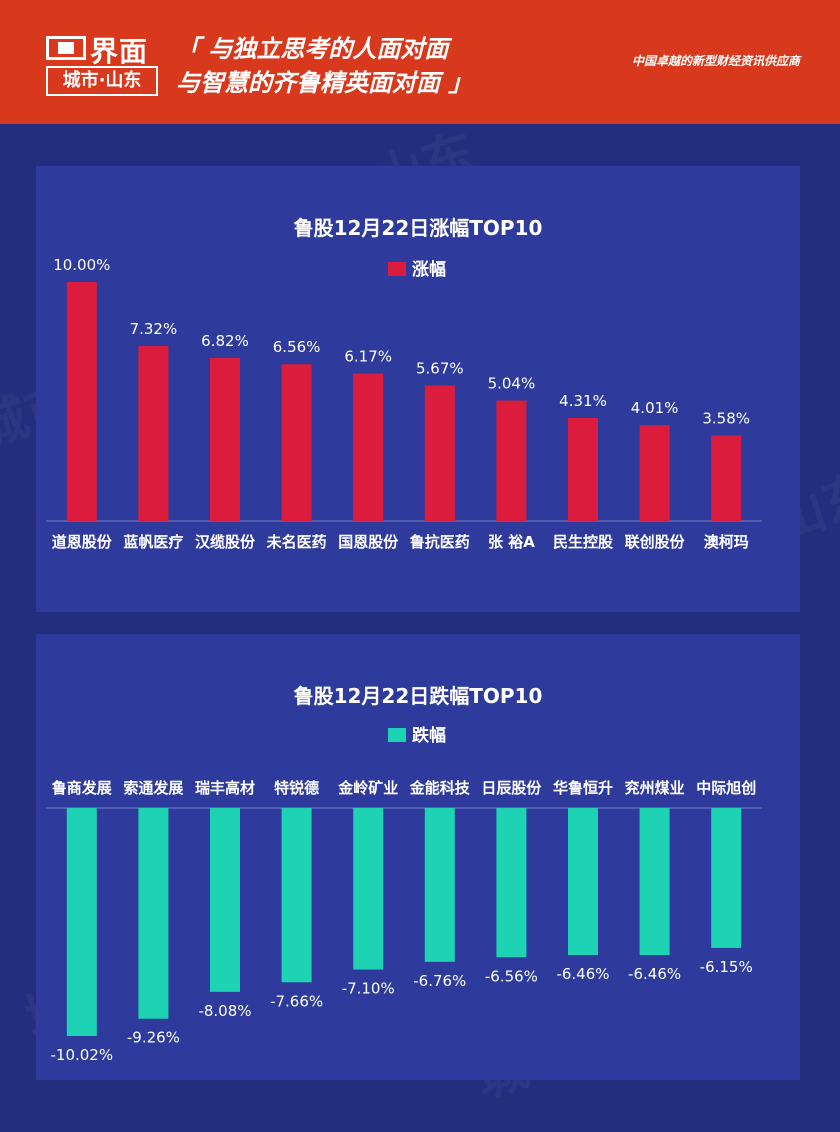  Describe the element at coordinates (440, 542) in the screenshot. I see `gain-category-label: 鲁抗医药` at that location.